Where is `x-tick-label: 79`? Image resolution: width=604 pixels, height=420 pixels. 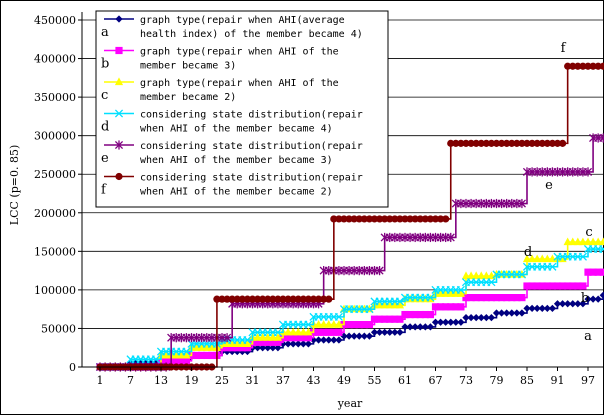
x-tick-label: 79 is located at coordinates (497, 380).